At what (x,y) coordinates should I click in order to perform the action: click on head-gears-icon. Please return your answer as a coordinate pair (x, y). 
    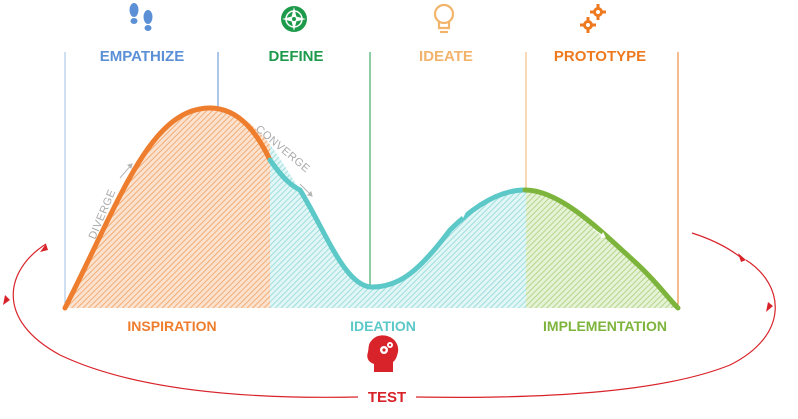
    Looking at the image, I should click on (383, 353).